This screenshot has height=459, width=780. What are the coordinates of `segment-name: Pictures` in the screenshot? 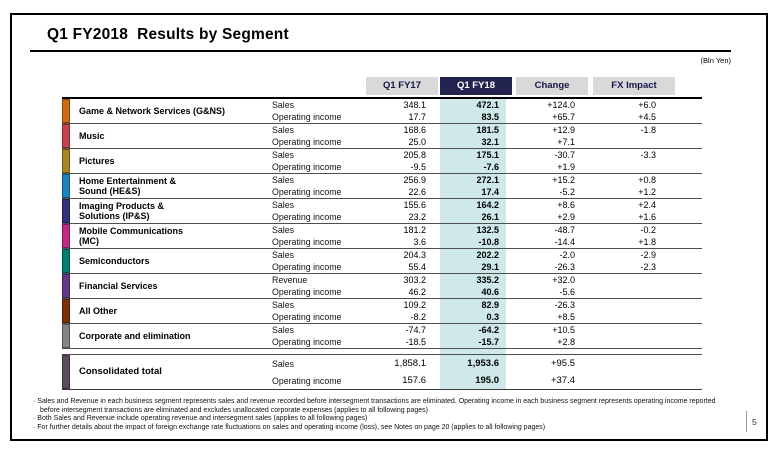 It's located at (97, 161).